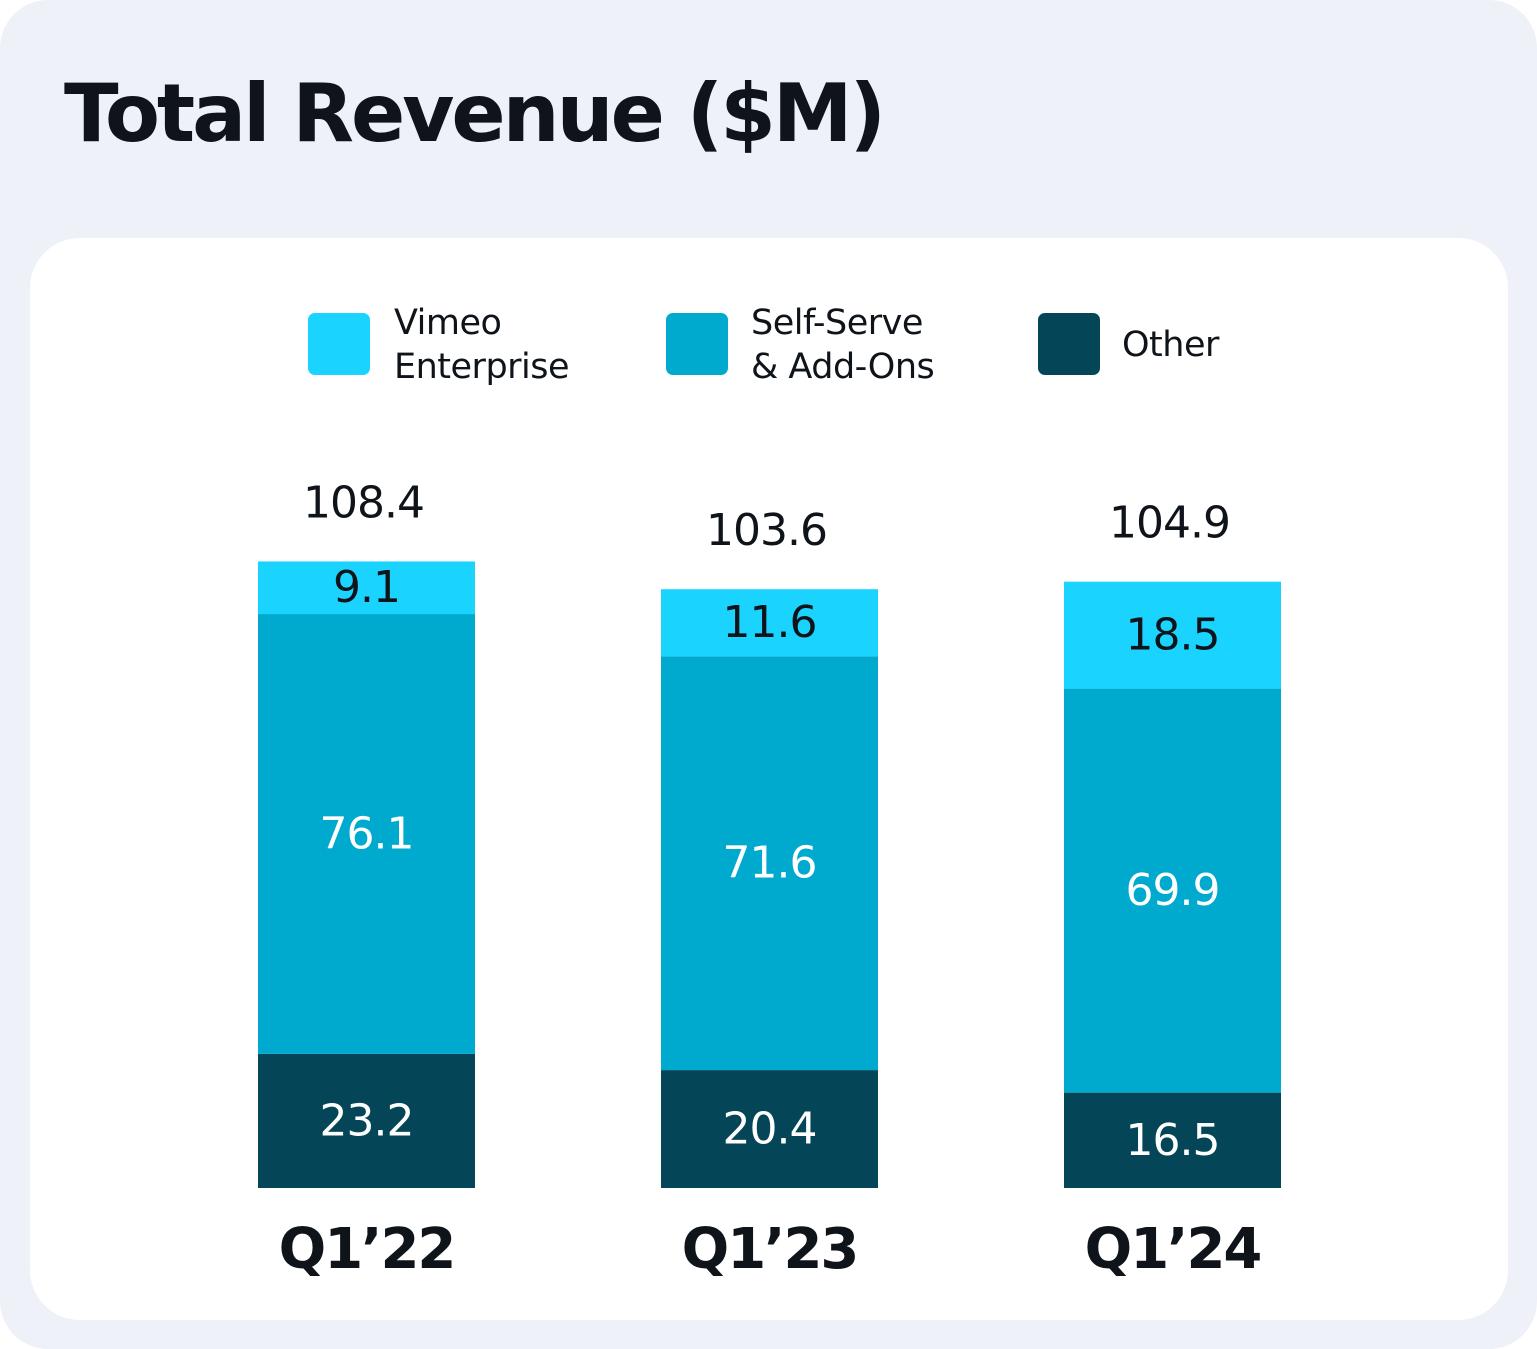 The image size is (1537, 1349). I want to click on bar-value-label-other-q1-24: 16.5, so click(1173, 1140).